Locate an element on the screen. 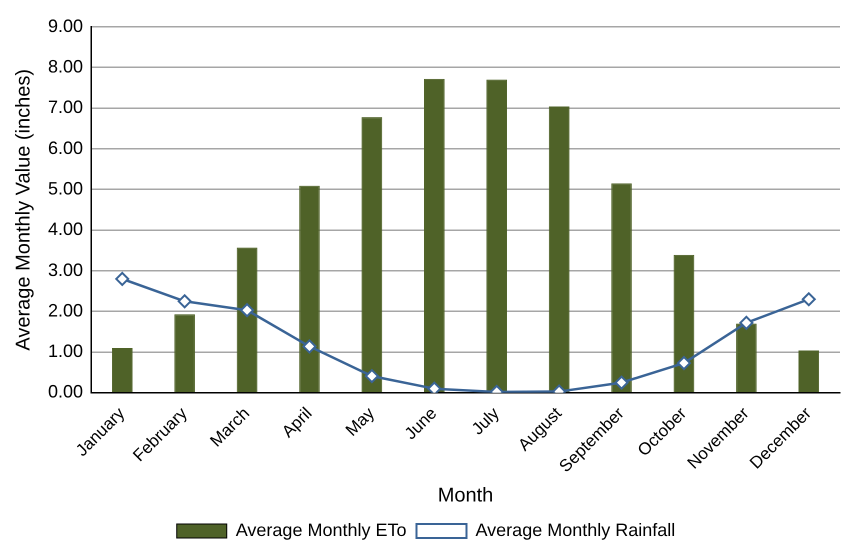 This screenshot has width=856, height=558. y-axis-title: Average Monthly Value (inches) is located at coordinates (23, 209).